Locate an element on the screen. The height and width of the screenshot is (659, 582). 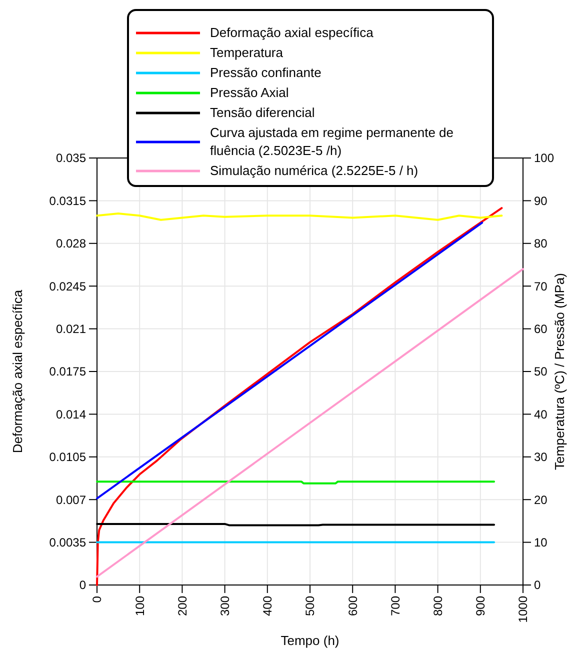
y-tick-label: 0.0175 is located at coordinates (67, 371).